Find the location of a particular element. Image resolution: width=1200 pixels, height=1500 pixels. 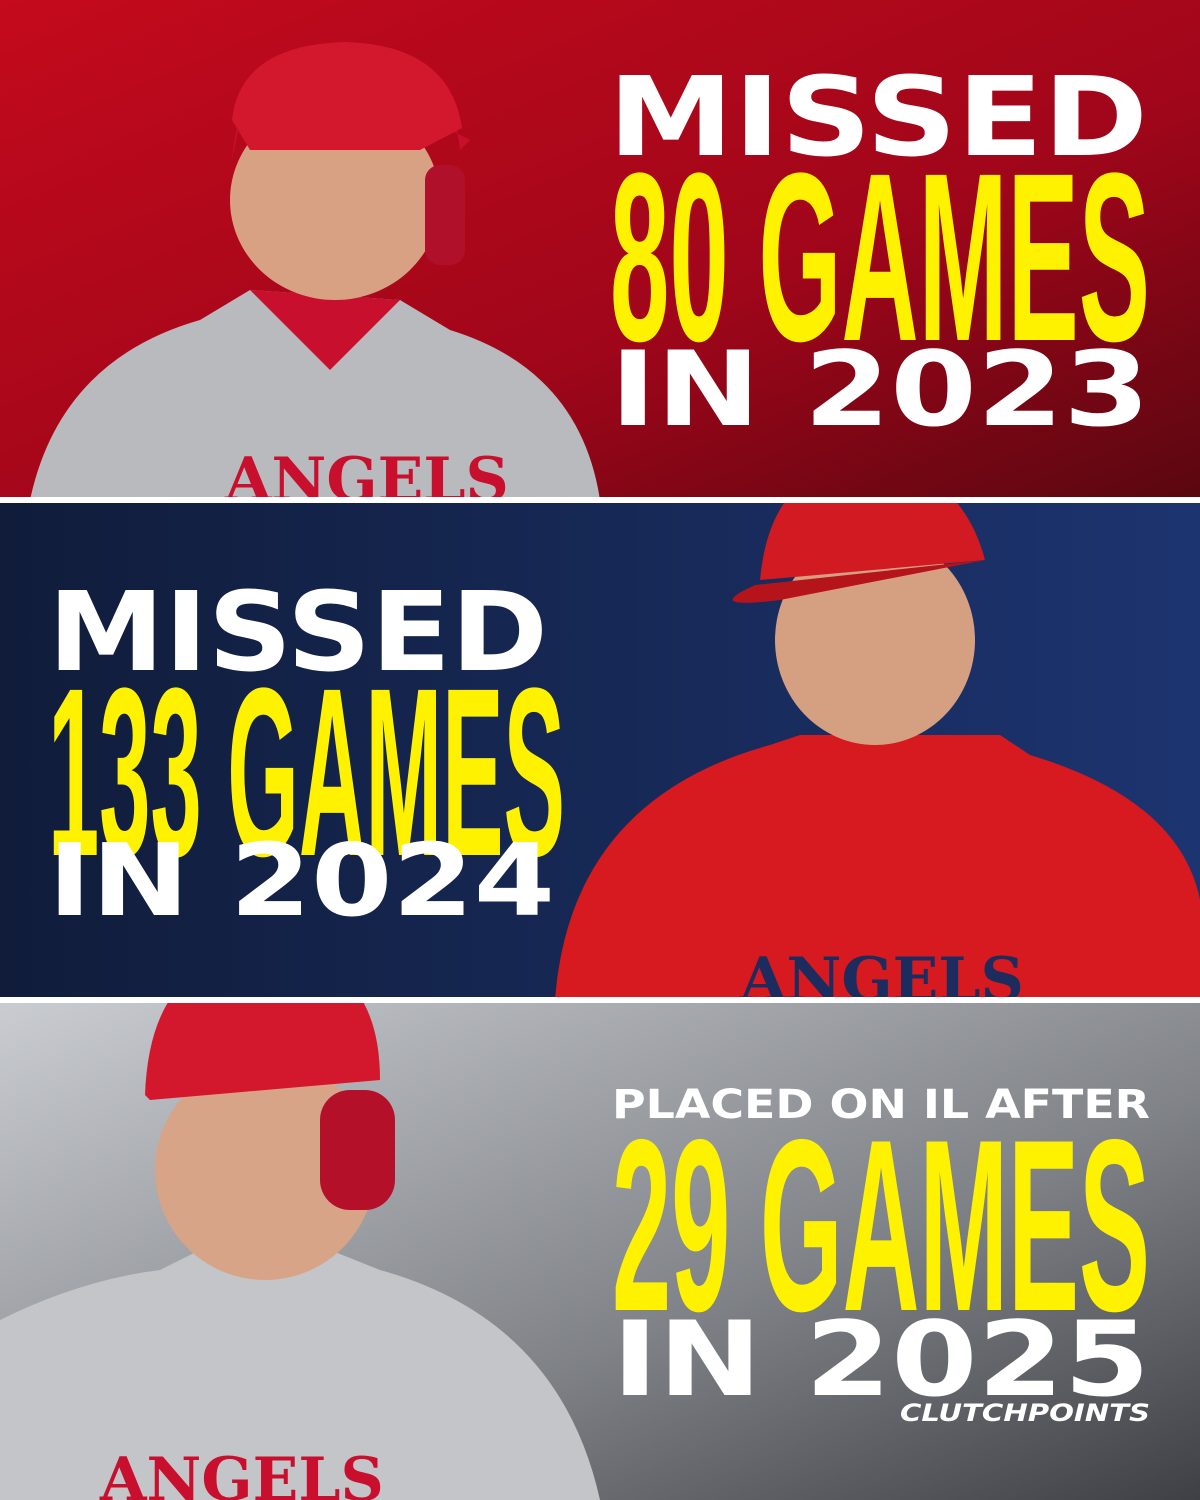

games-count: 80 GAMES is located at coordinates (880, 257).